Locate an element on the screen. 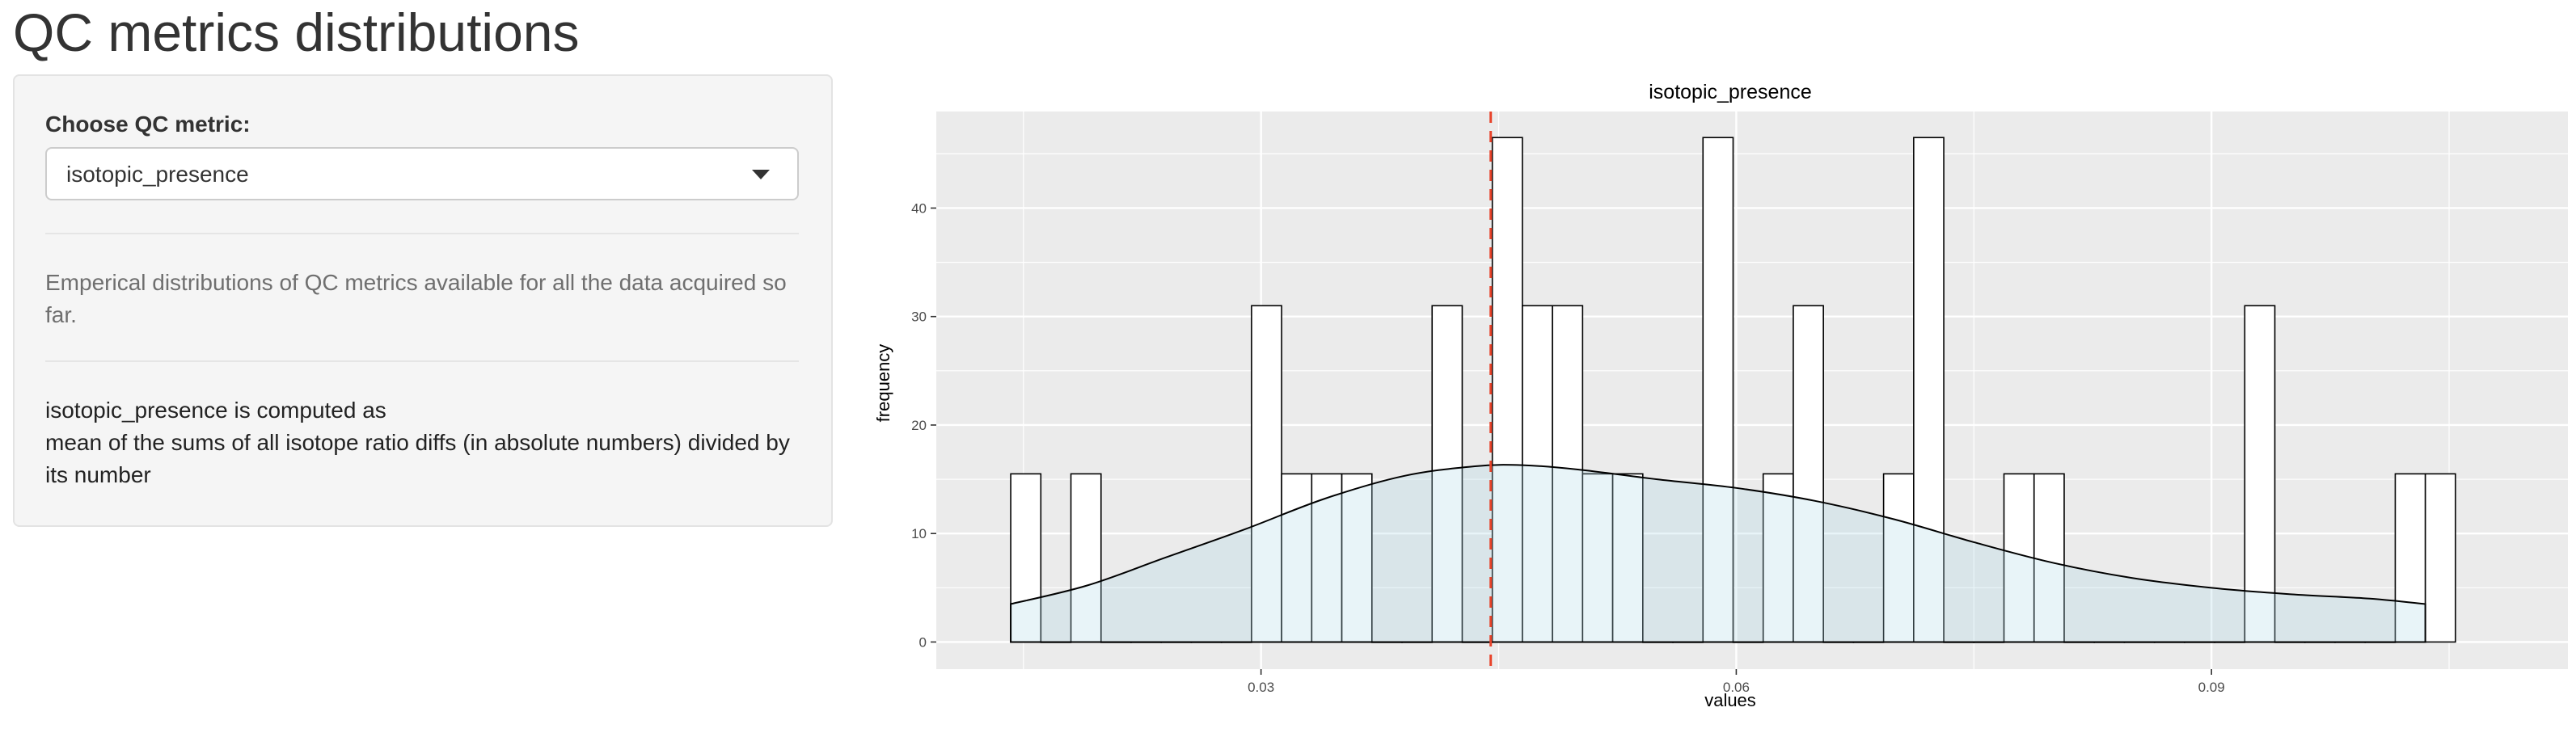 This screenshot has width=2576, height=737. chart-title: isotopic_presence is located at coordinates (1730, 92).